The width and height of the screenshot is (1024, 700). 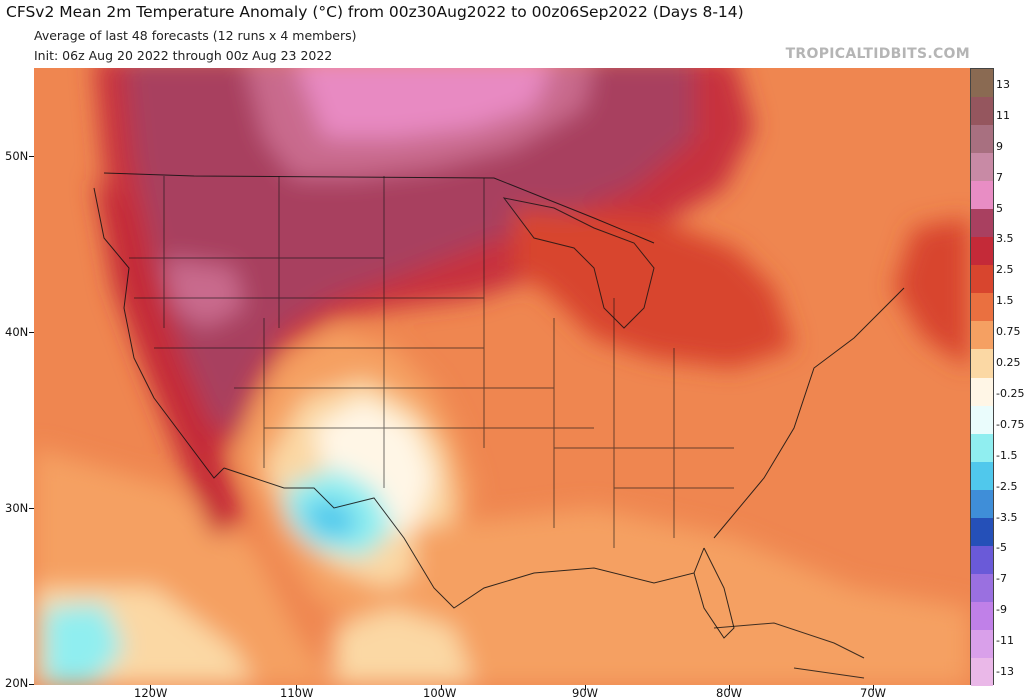 I want to click on colorbar-label: -0.75, so click(x=1010, y=424).